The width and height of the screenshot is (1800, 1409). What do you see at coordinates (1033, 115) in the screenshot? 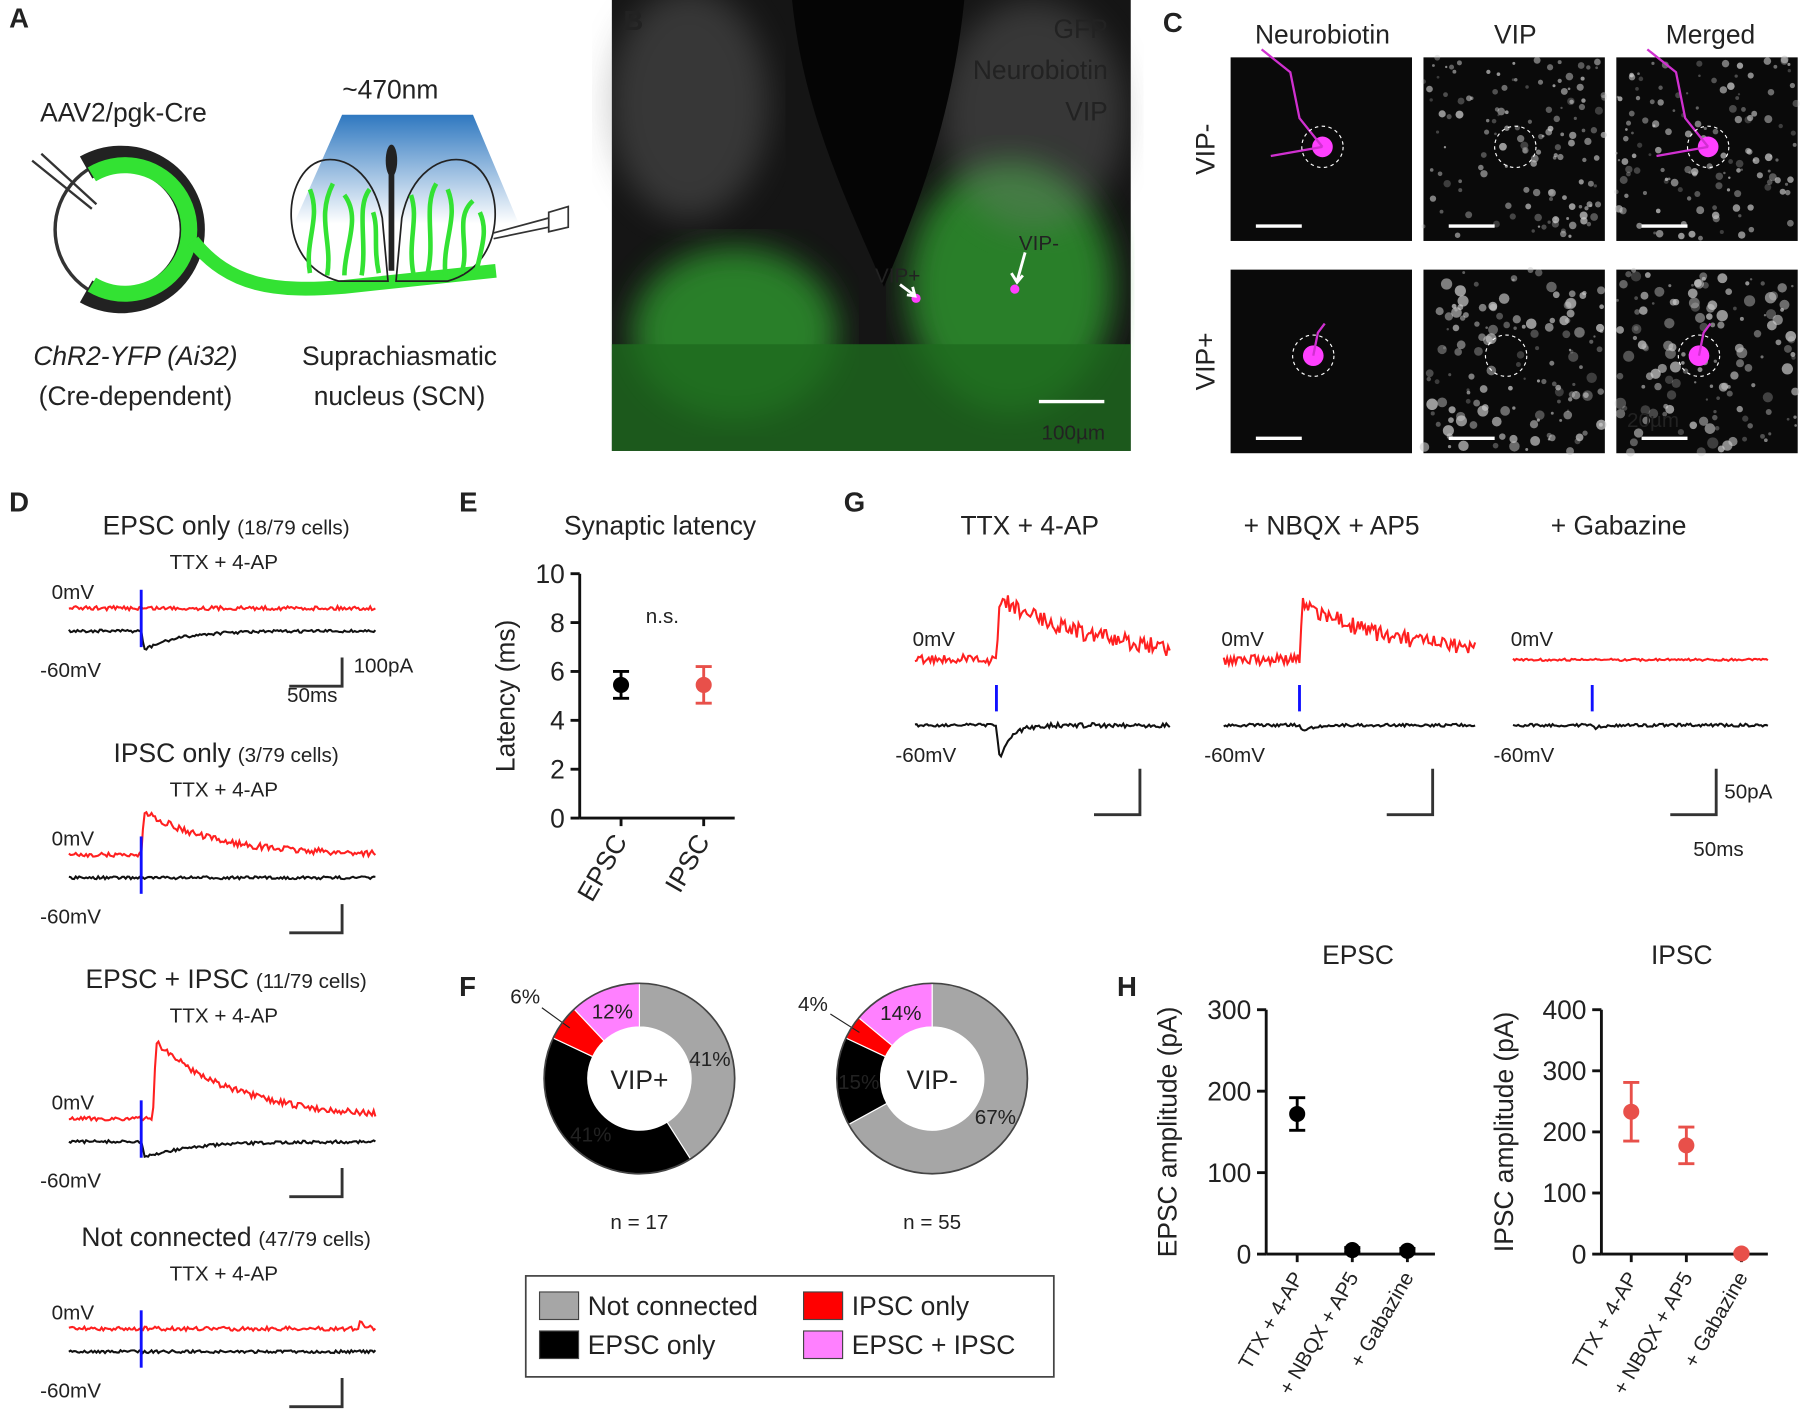
I see `vip-right` at bounding box center [1033, 115].